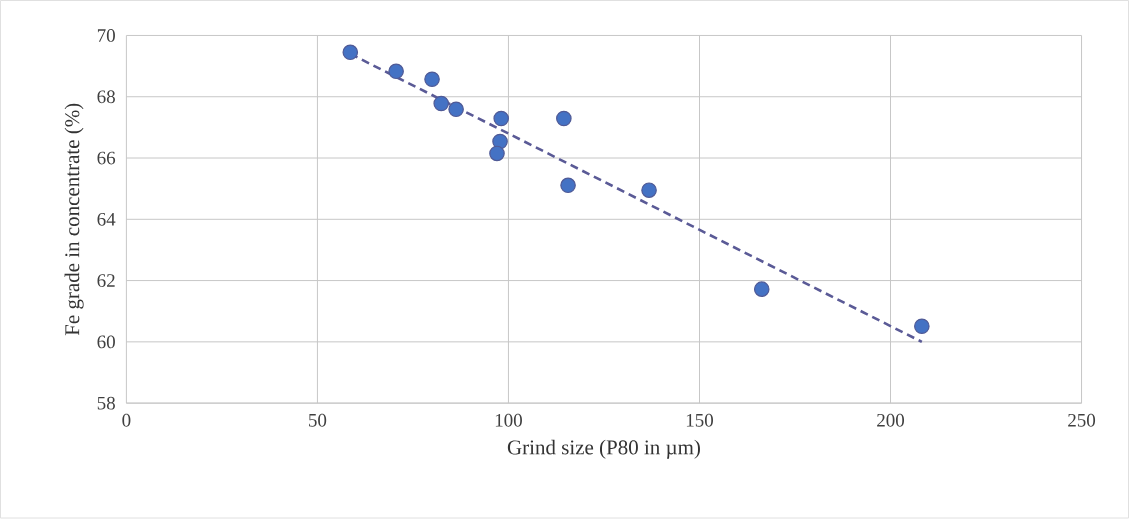  Describe the element at coordinates (106, 36) in the screenshot. I see `y-tick-label: 70` at that location.